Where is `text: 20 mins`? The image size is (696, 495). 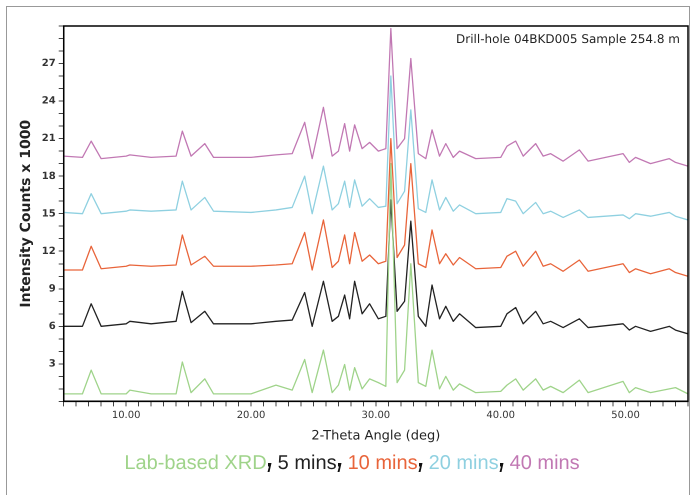
text: 20 mins is located at coordinates (463, 463).